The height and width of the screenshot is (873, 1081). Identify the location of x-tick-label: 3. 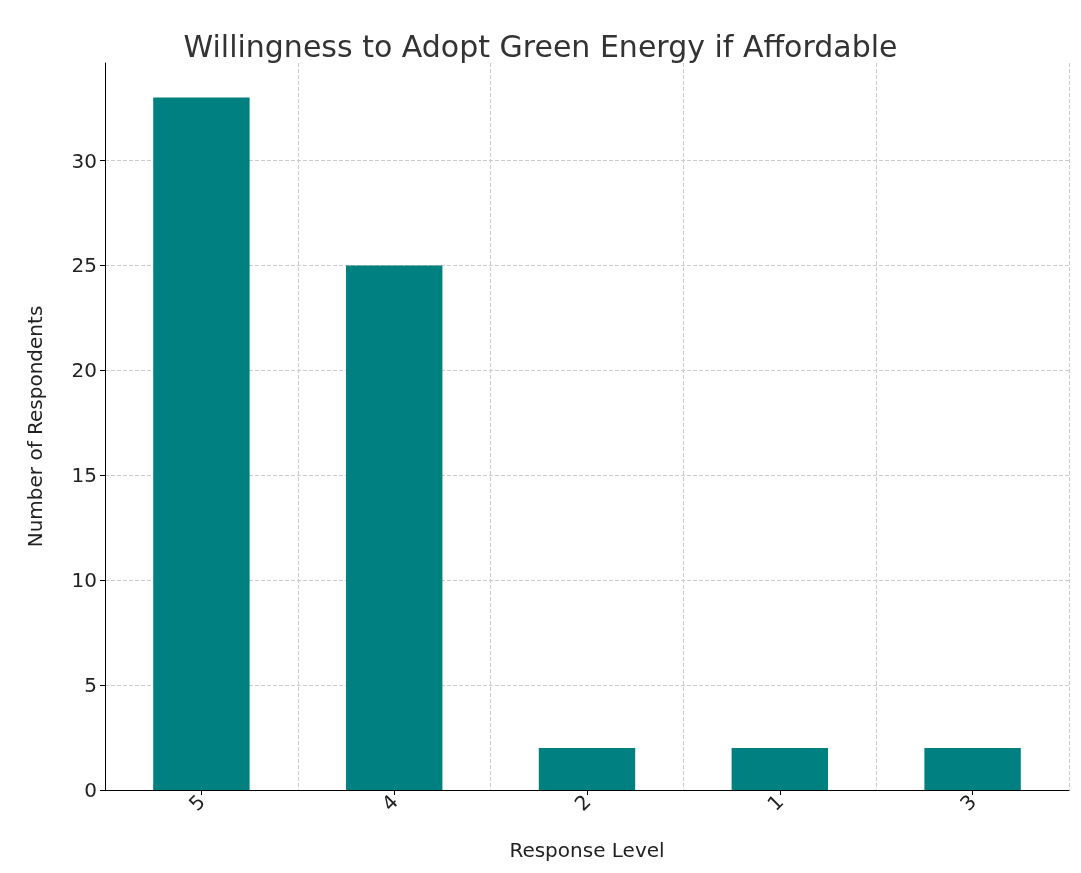
(968, 802).